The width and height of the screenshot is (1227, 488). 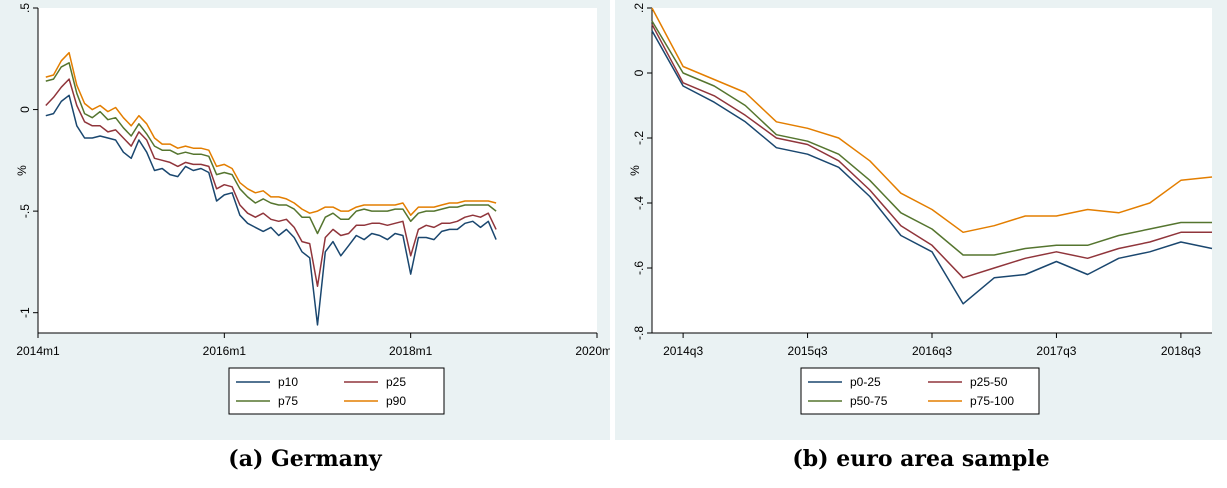 What do you see at coordinates (639, 138) in the screenshot?
I see `y-tick-label: -.2` at bounding box center [639, 138].